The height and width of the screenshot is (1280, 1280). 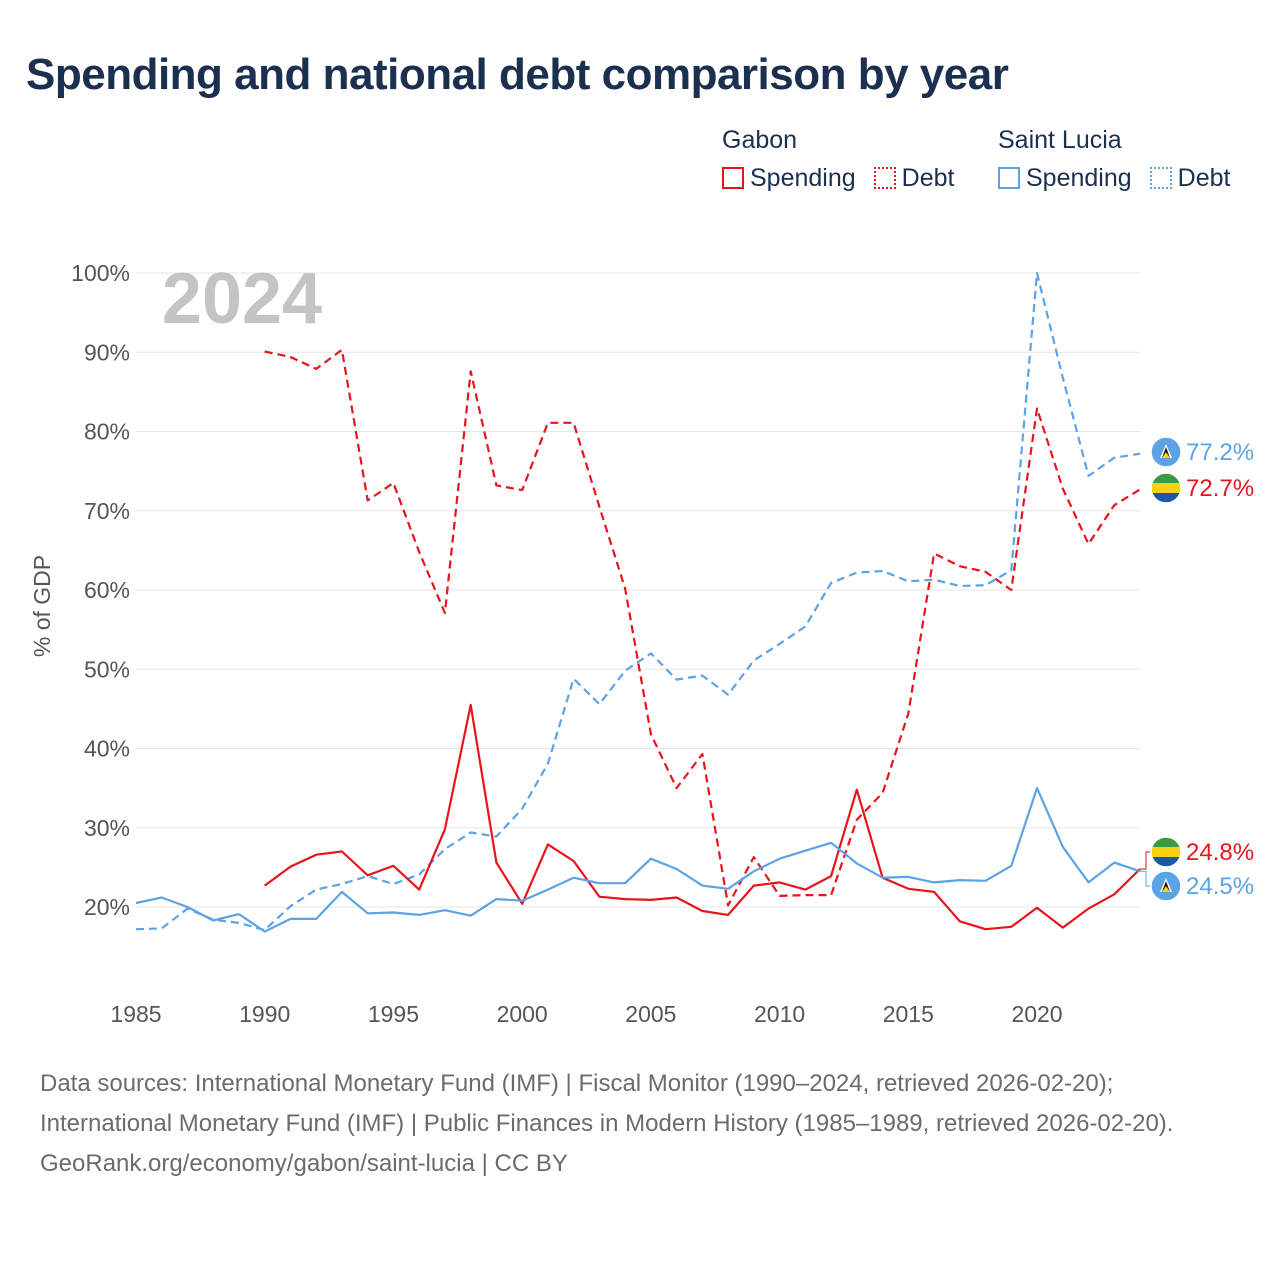 What do you see at coordinates (107, 590) in the screenshot?
I see `y-tick-label: 60%` at bounding box center [107, 590].